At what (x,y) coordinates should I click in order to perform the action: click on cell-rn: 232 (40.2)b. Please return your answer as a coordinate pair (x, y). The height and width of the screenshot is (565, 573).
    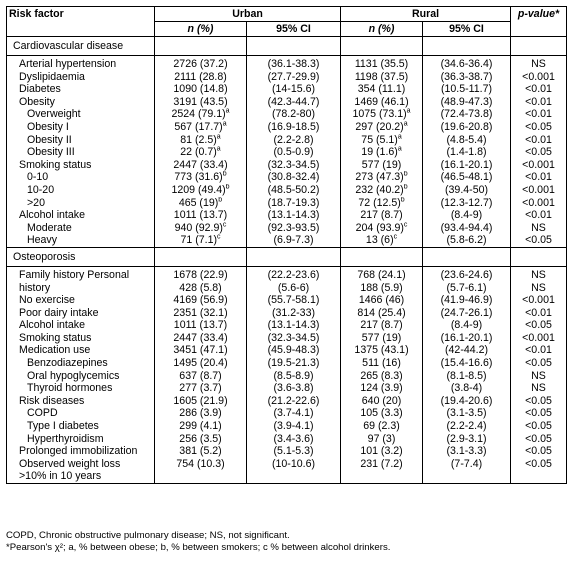
    Looking at the image, I should click on (382, 190).